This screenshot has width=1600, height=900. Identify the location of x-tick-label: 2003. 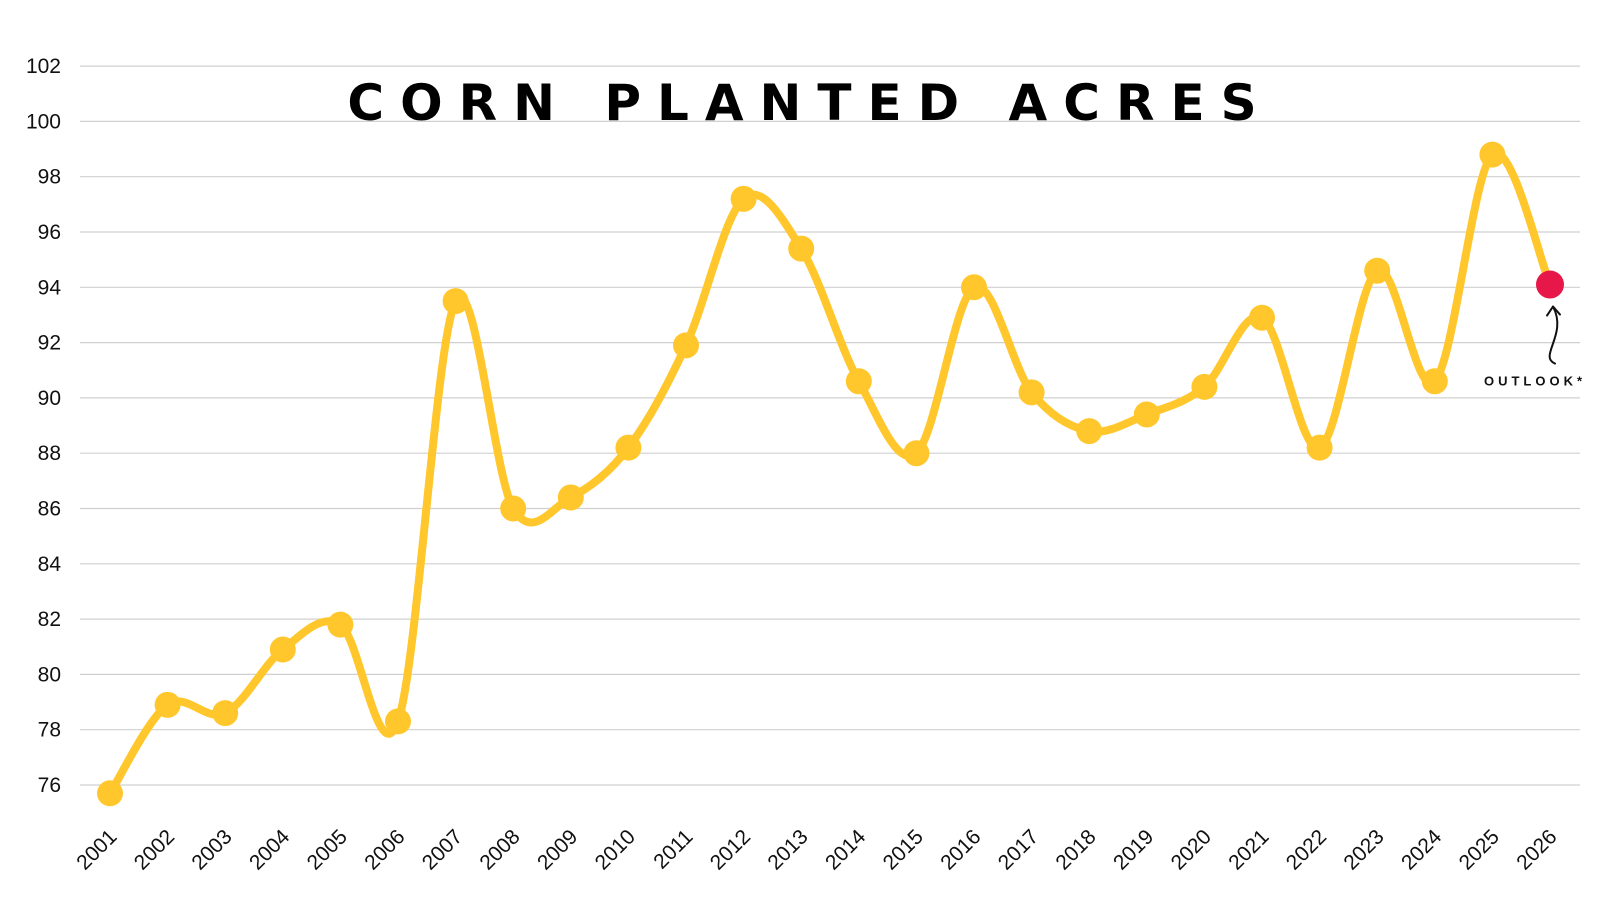
(211, 849).